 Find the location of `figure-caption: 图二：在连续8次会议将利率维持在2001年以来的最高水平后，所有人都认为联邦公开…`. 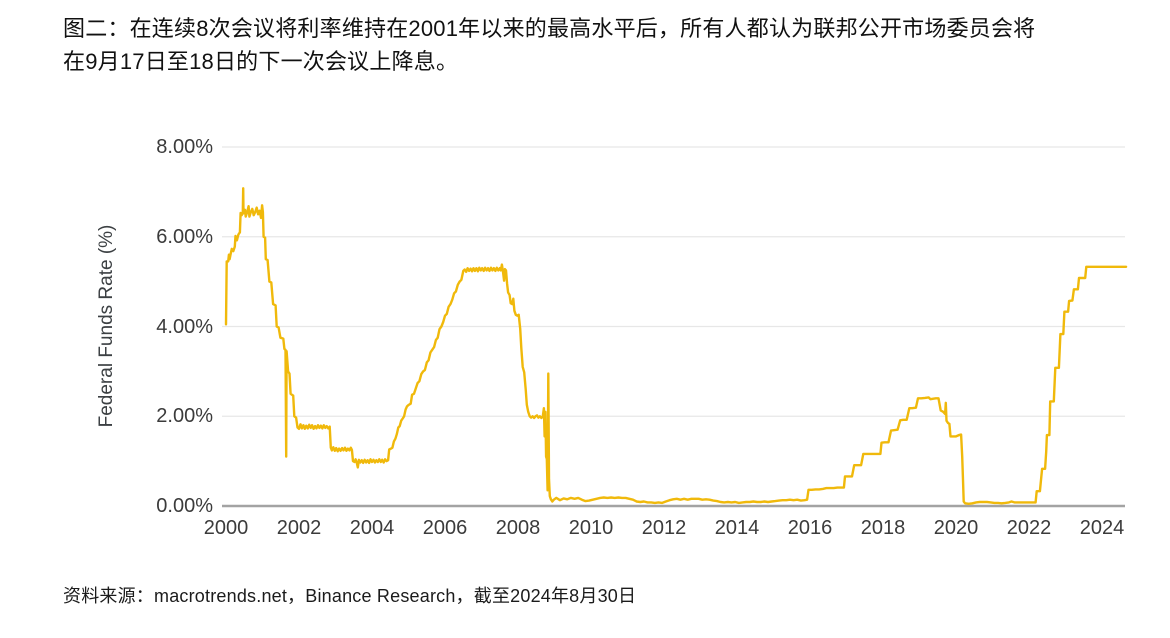

figure-caption: 图二：在连续8次会议将利率维持在2001年以来的最高水平后，所有人都认为联邦公开… is located at coordinates (610, 45).